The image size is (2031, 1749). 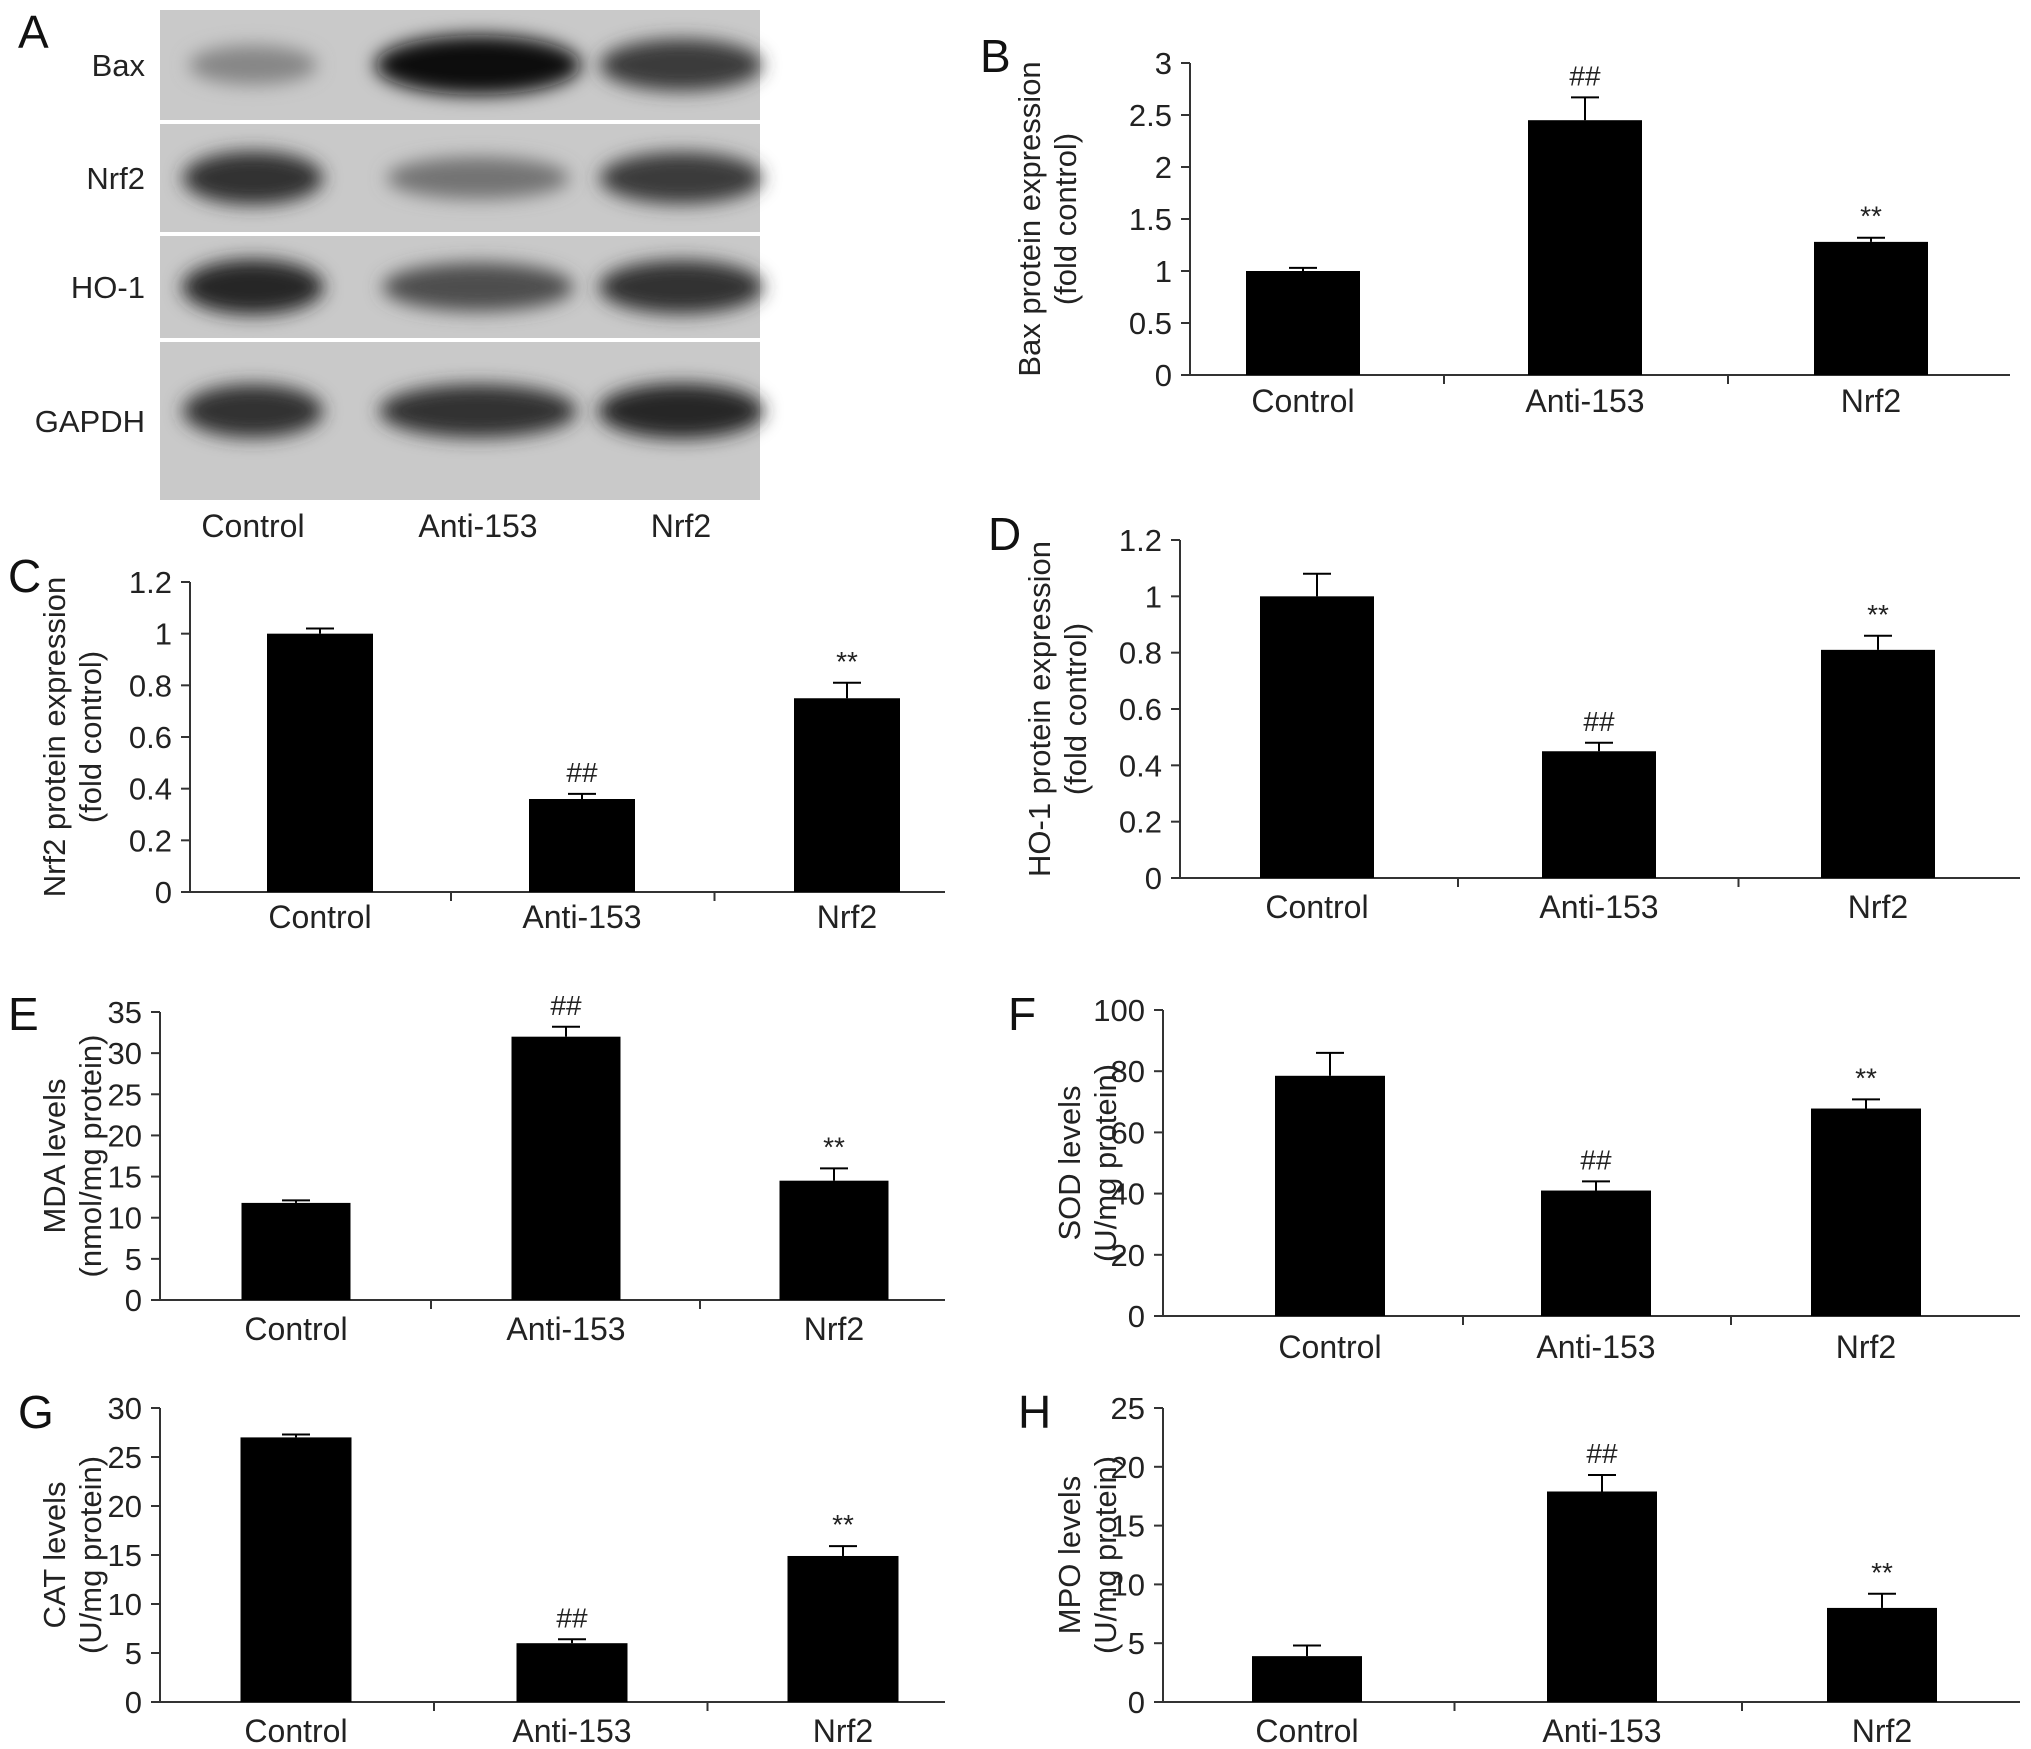 What do you see at coordinates (253, 287) in the screenshot?
I see `blot-band-ho-1-control` at bounding box center [253, 287].